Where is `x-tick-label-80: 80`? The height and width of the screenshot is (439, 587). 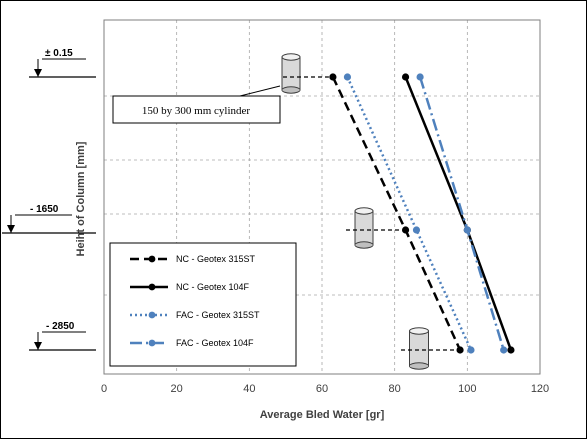 x-tick-label-80: 80 is located at coordinates (395, 389).